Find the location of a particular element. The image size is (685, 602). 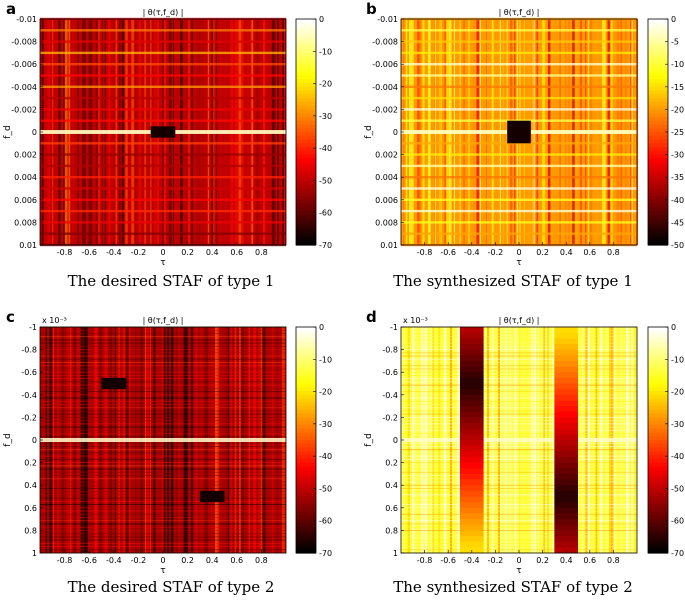

colorbar-tick-label: -20 is located at coordinates (325, 392).